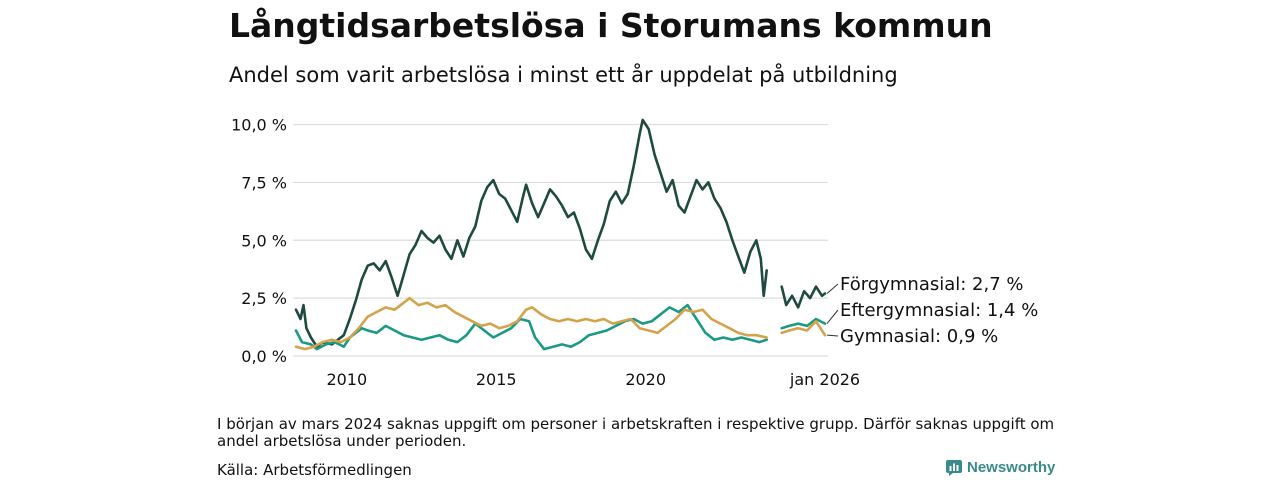 Image resolution: width=1280 pixels, height=480 pixels. I want to click on x-tick-label: 2015, so click(496, 379).